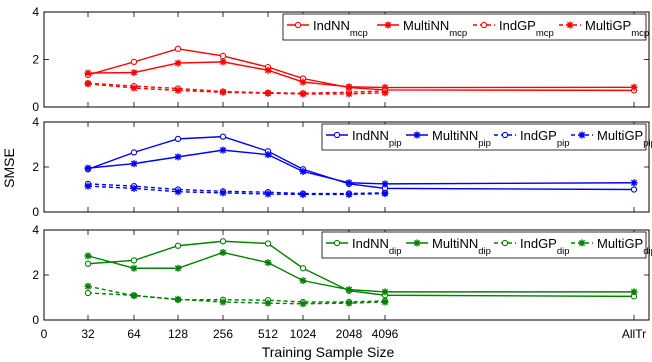  I want to click on x-tick-label: 128, so click(178, 334).